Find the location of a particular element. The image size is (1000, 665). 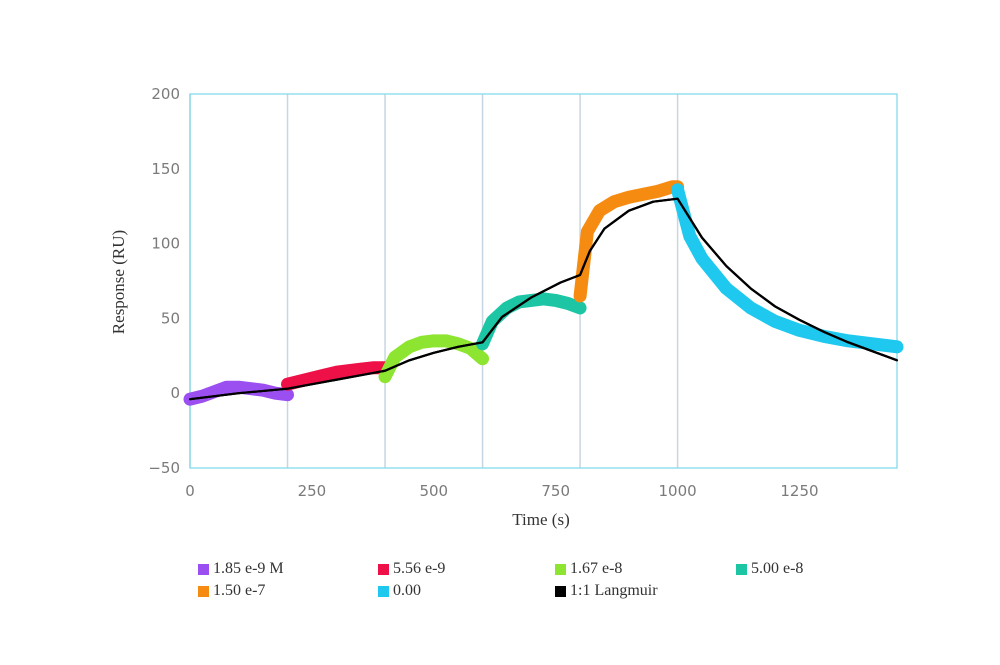

legend-label: 1.67 e-8 is located at coordinates (596, 568).